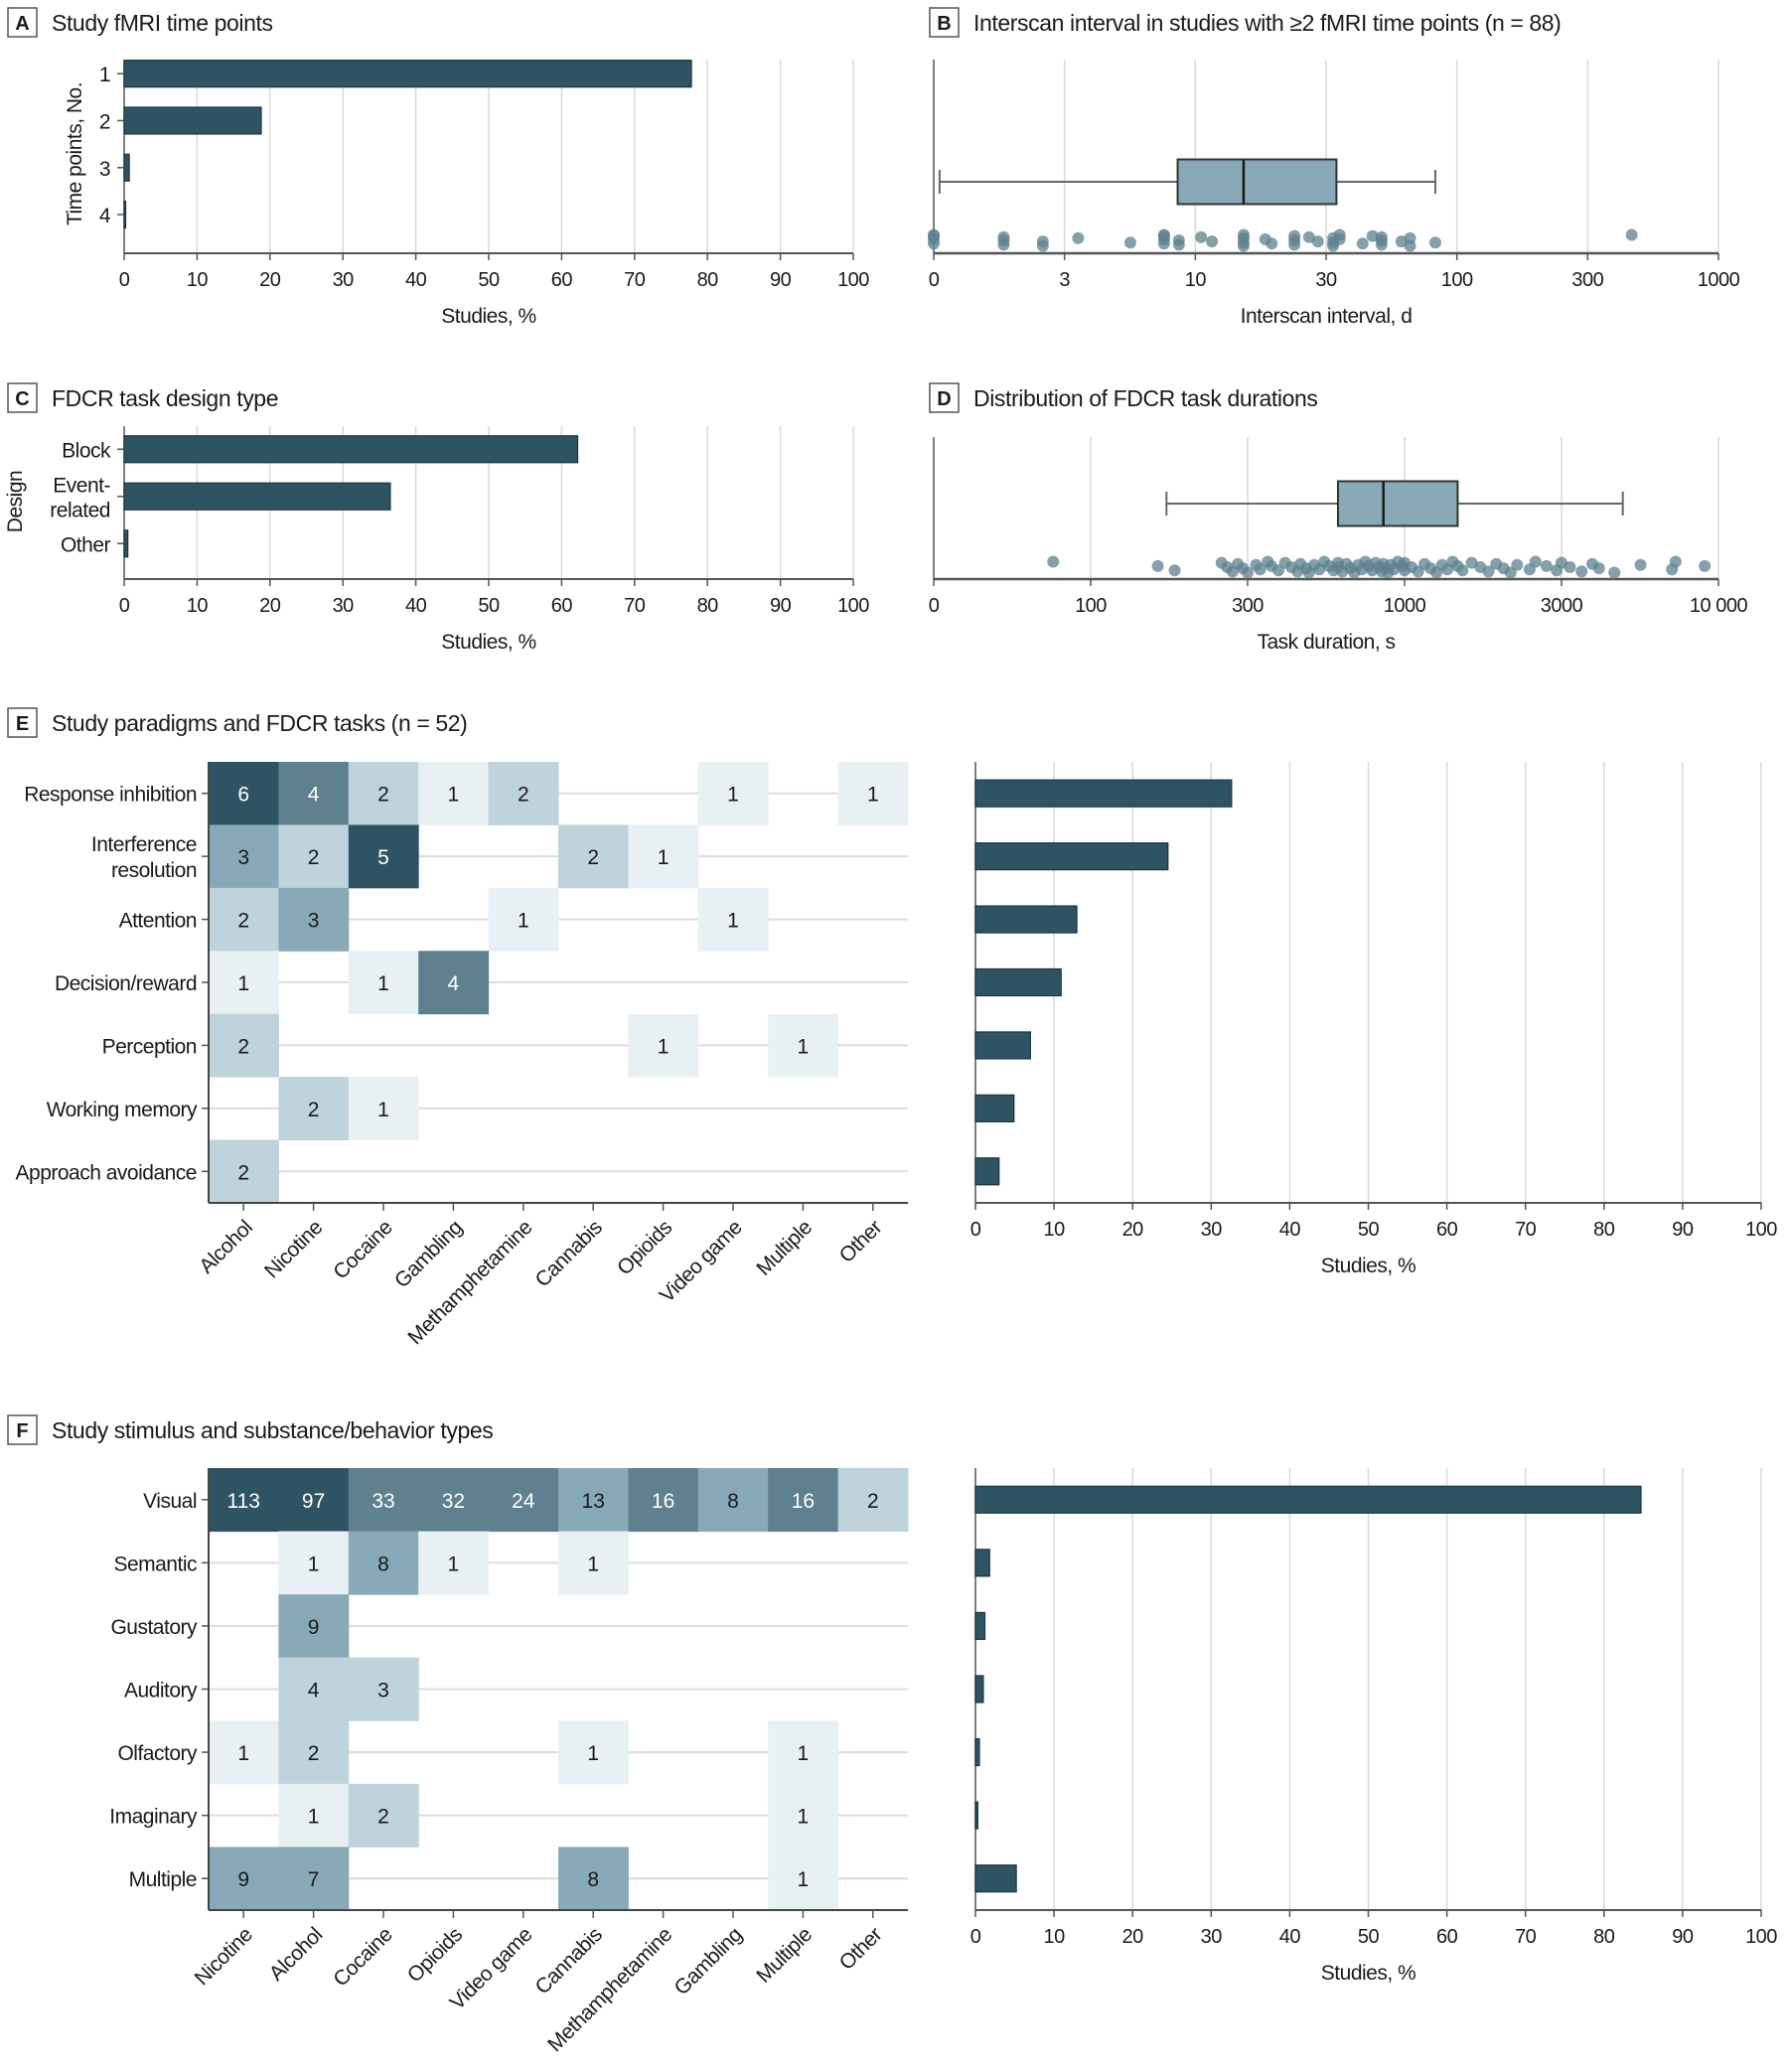 This screenshot has height=2072, width=1788. What do you see at coordinates (153, 1817) in the screenshot?
I see `row-label: Imaginary` at bounding box center [153, 1817].